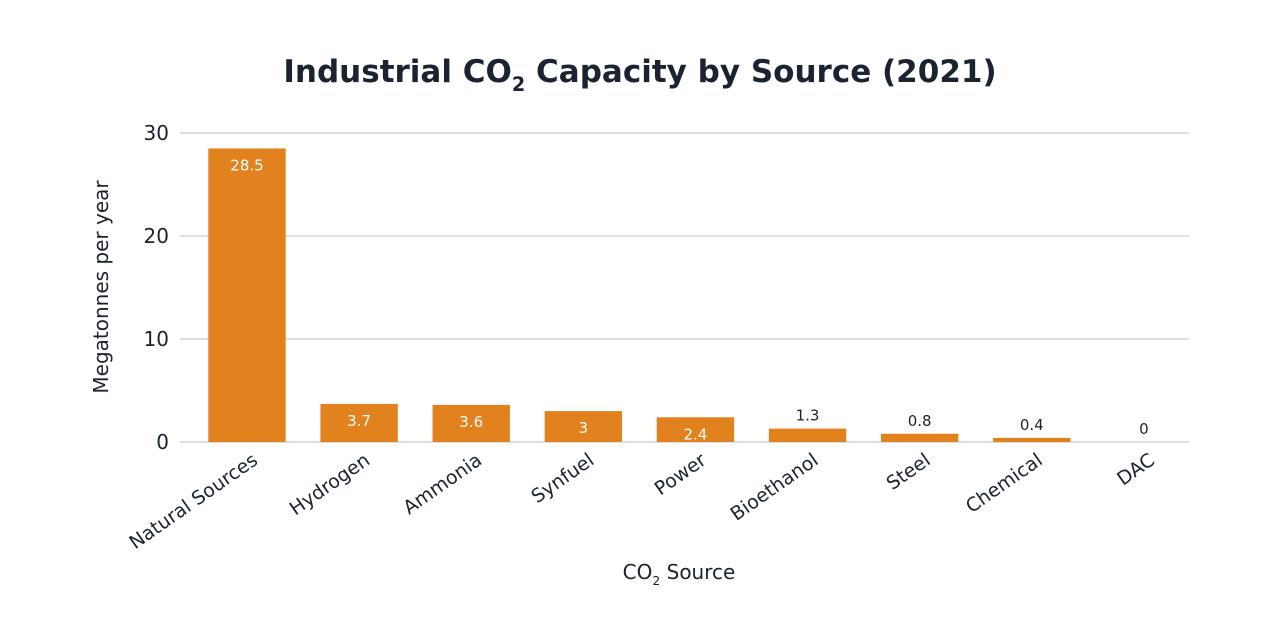 This screenshot has height=640, width=1279. Describe the element at coordinates (681, 474) in the screenshot. I see `x-tick-label-power: Power` at that location.